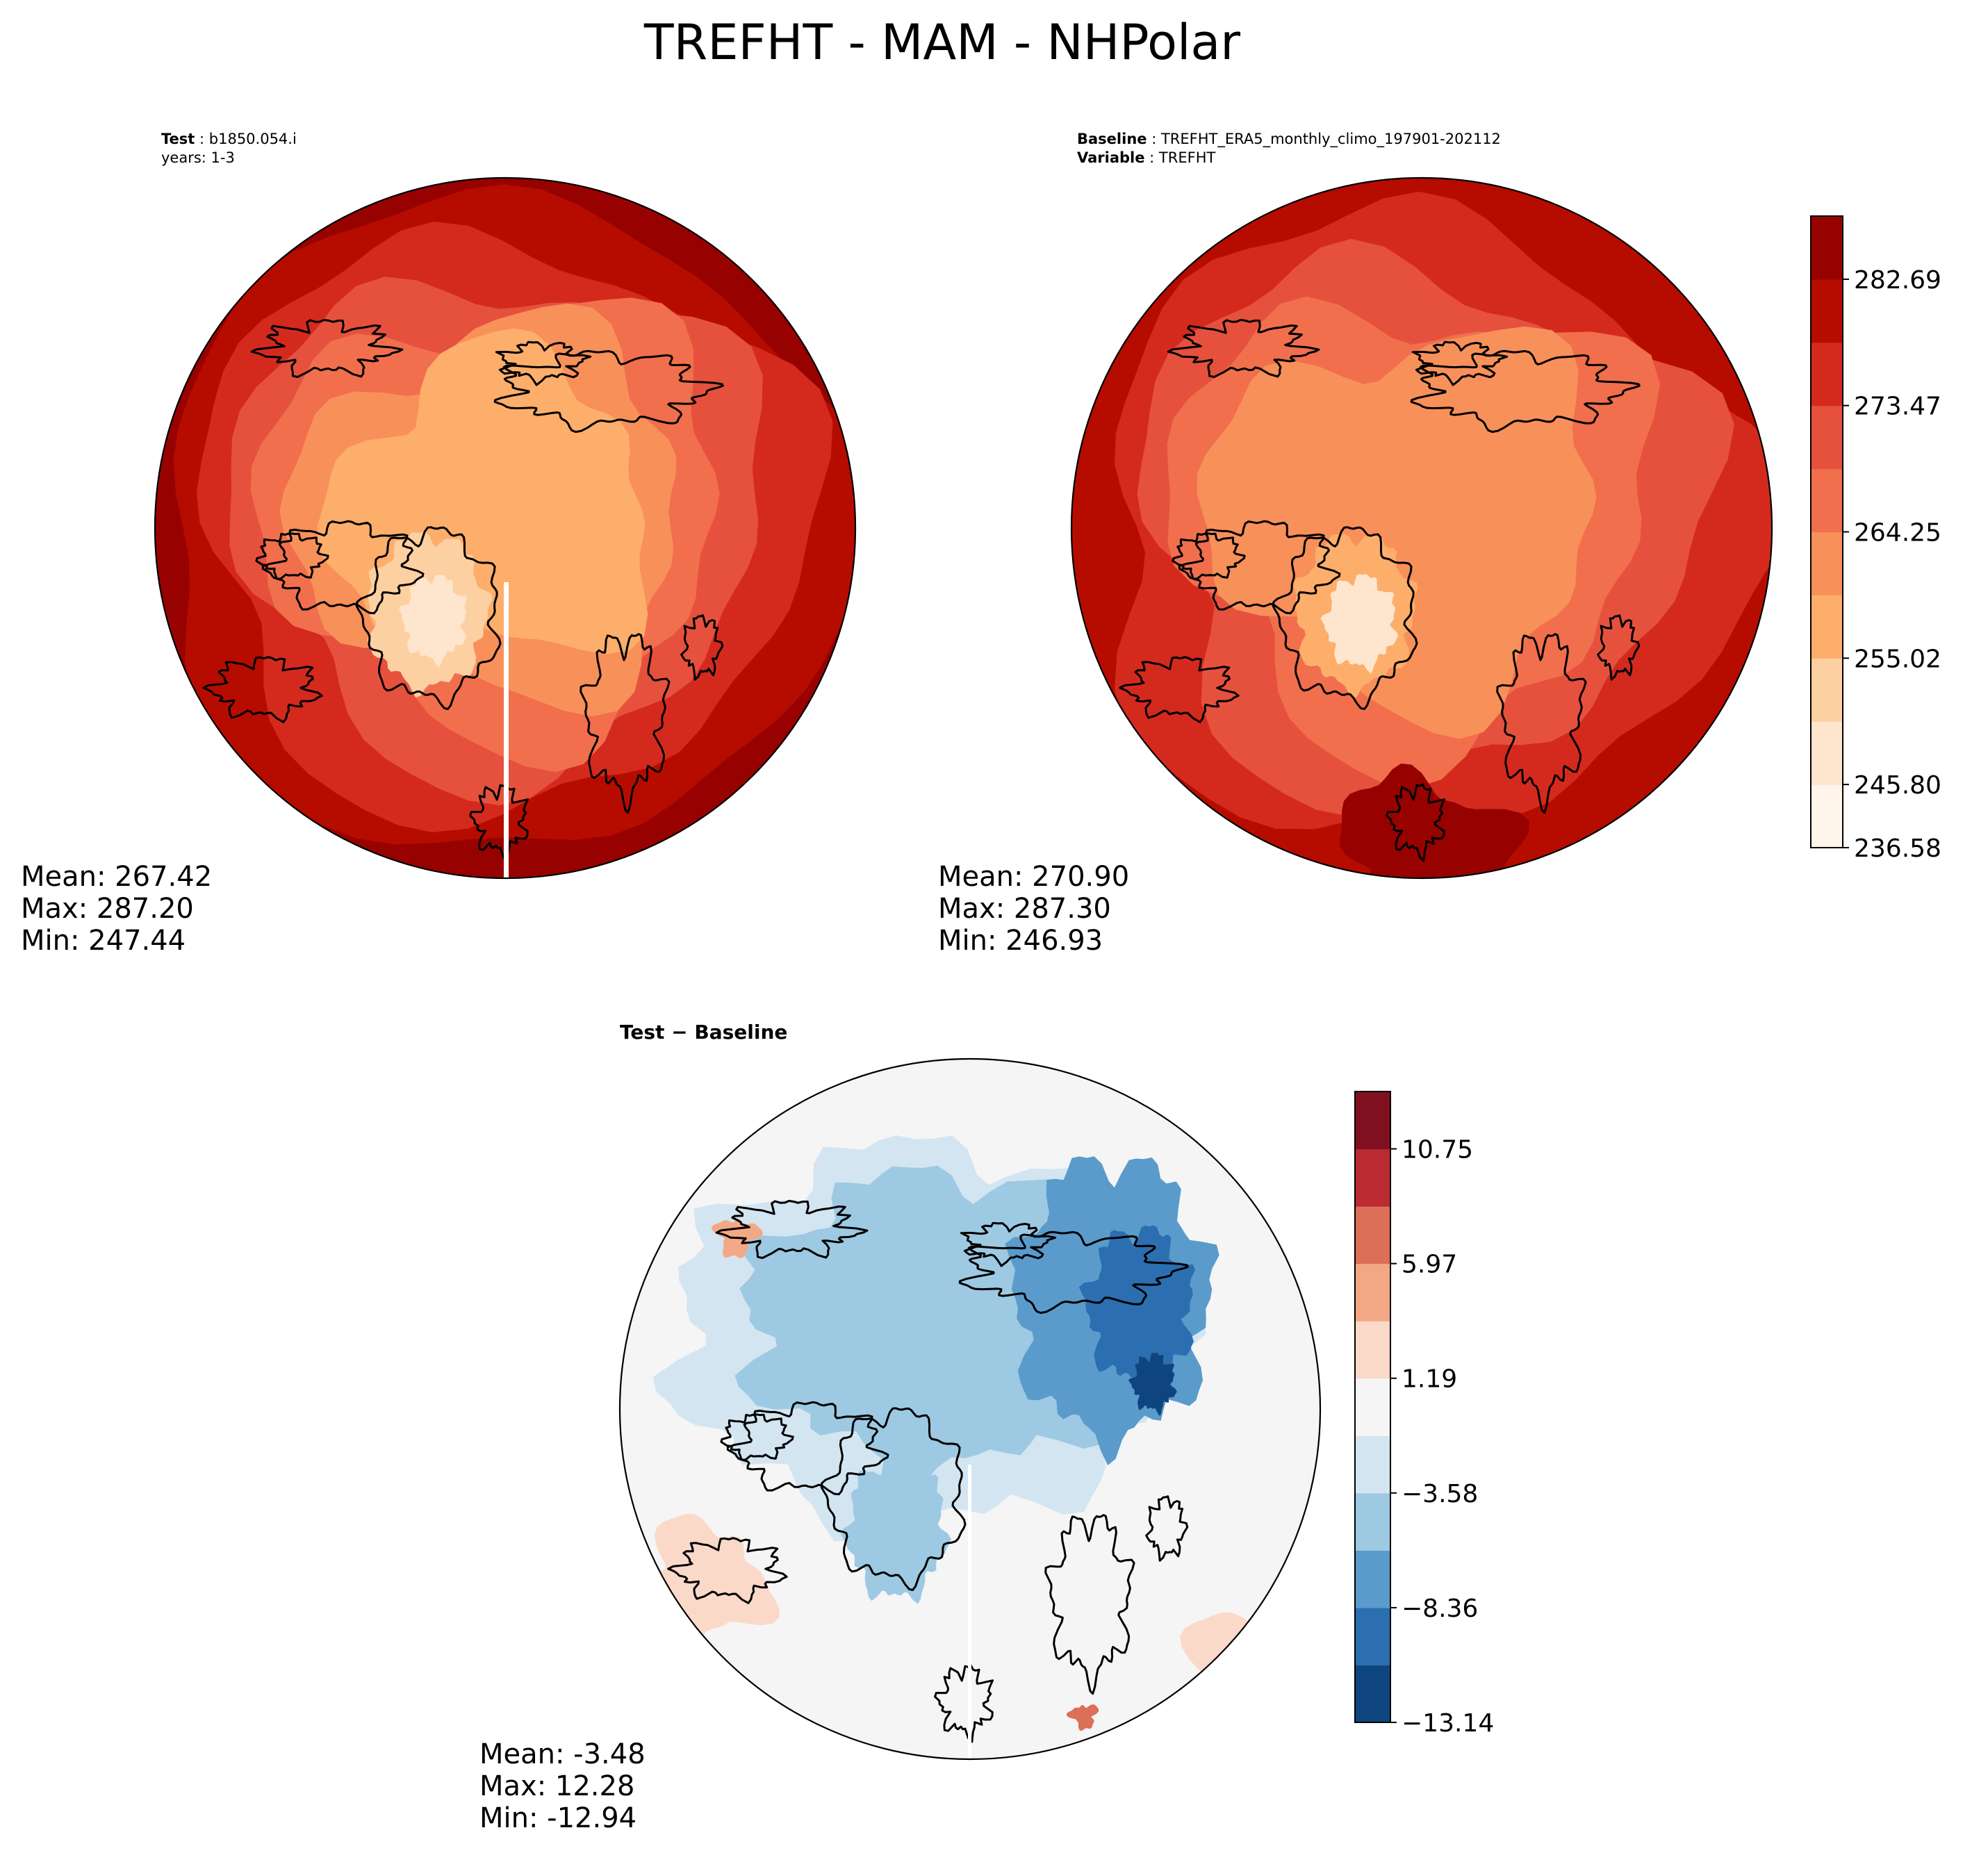 Image resolution: width=1988 pixels, height=1853 pixels. I want to click on baseline-map-contours, so click(1421, 528).